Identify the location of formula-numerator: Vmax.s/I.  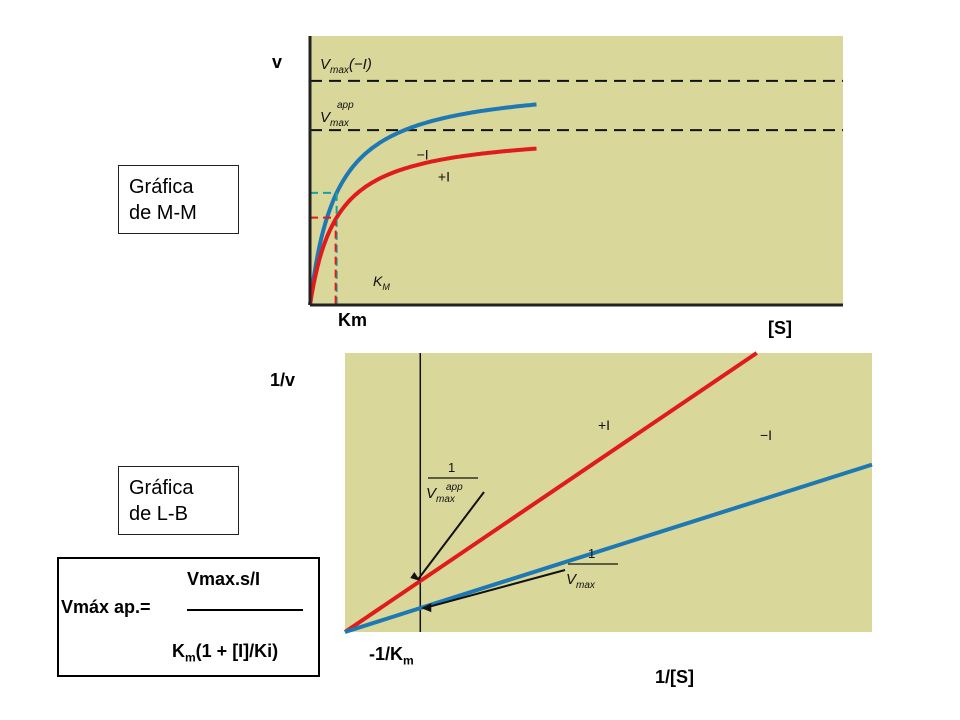
(224, 579).